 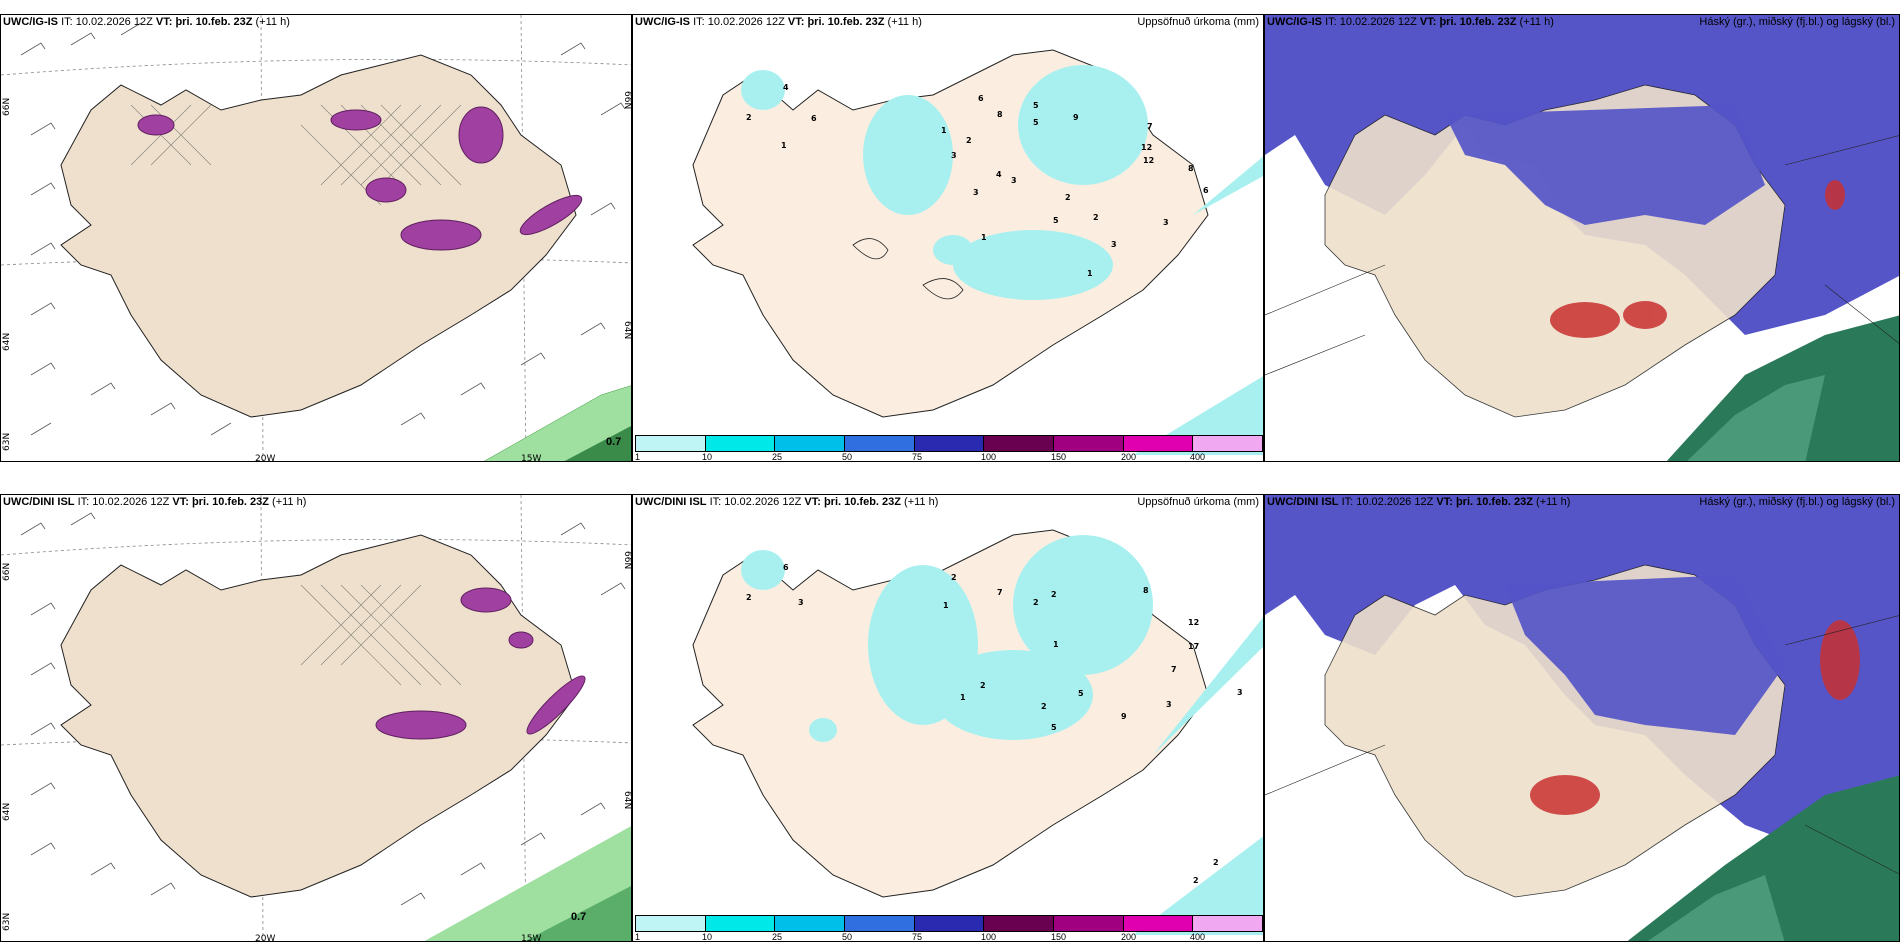 What do you see at coordinates (1756, 418) in the screenshot?
I see `cloud-low-light` at bounding box center [1756, 418].